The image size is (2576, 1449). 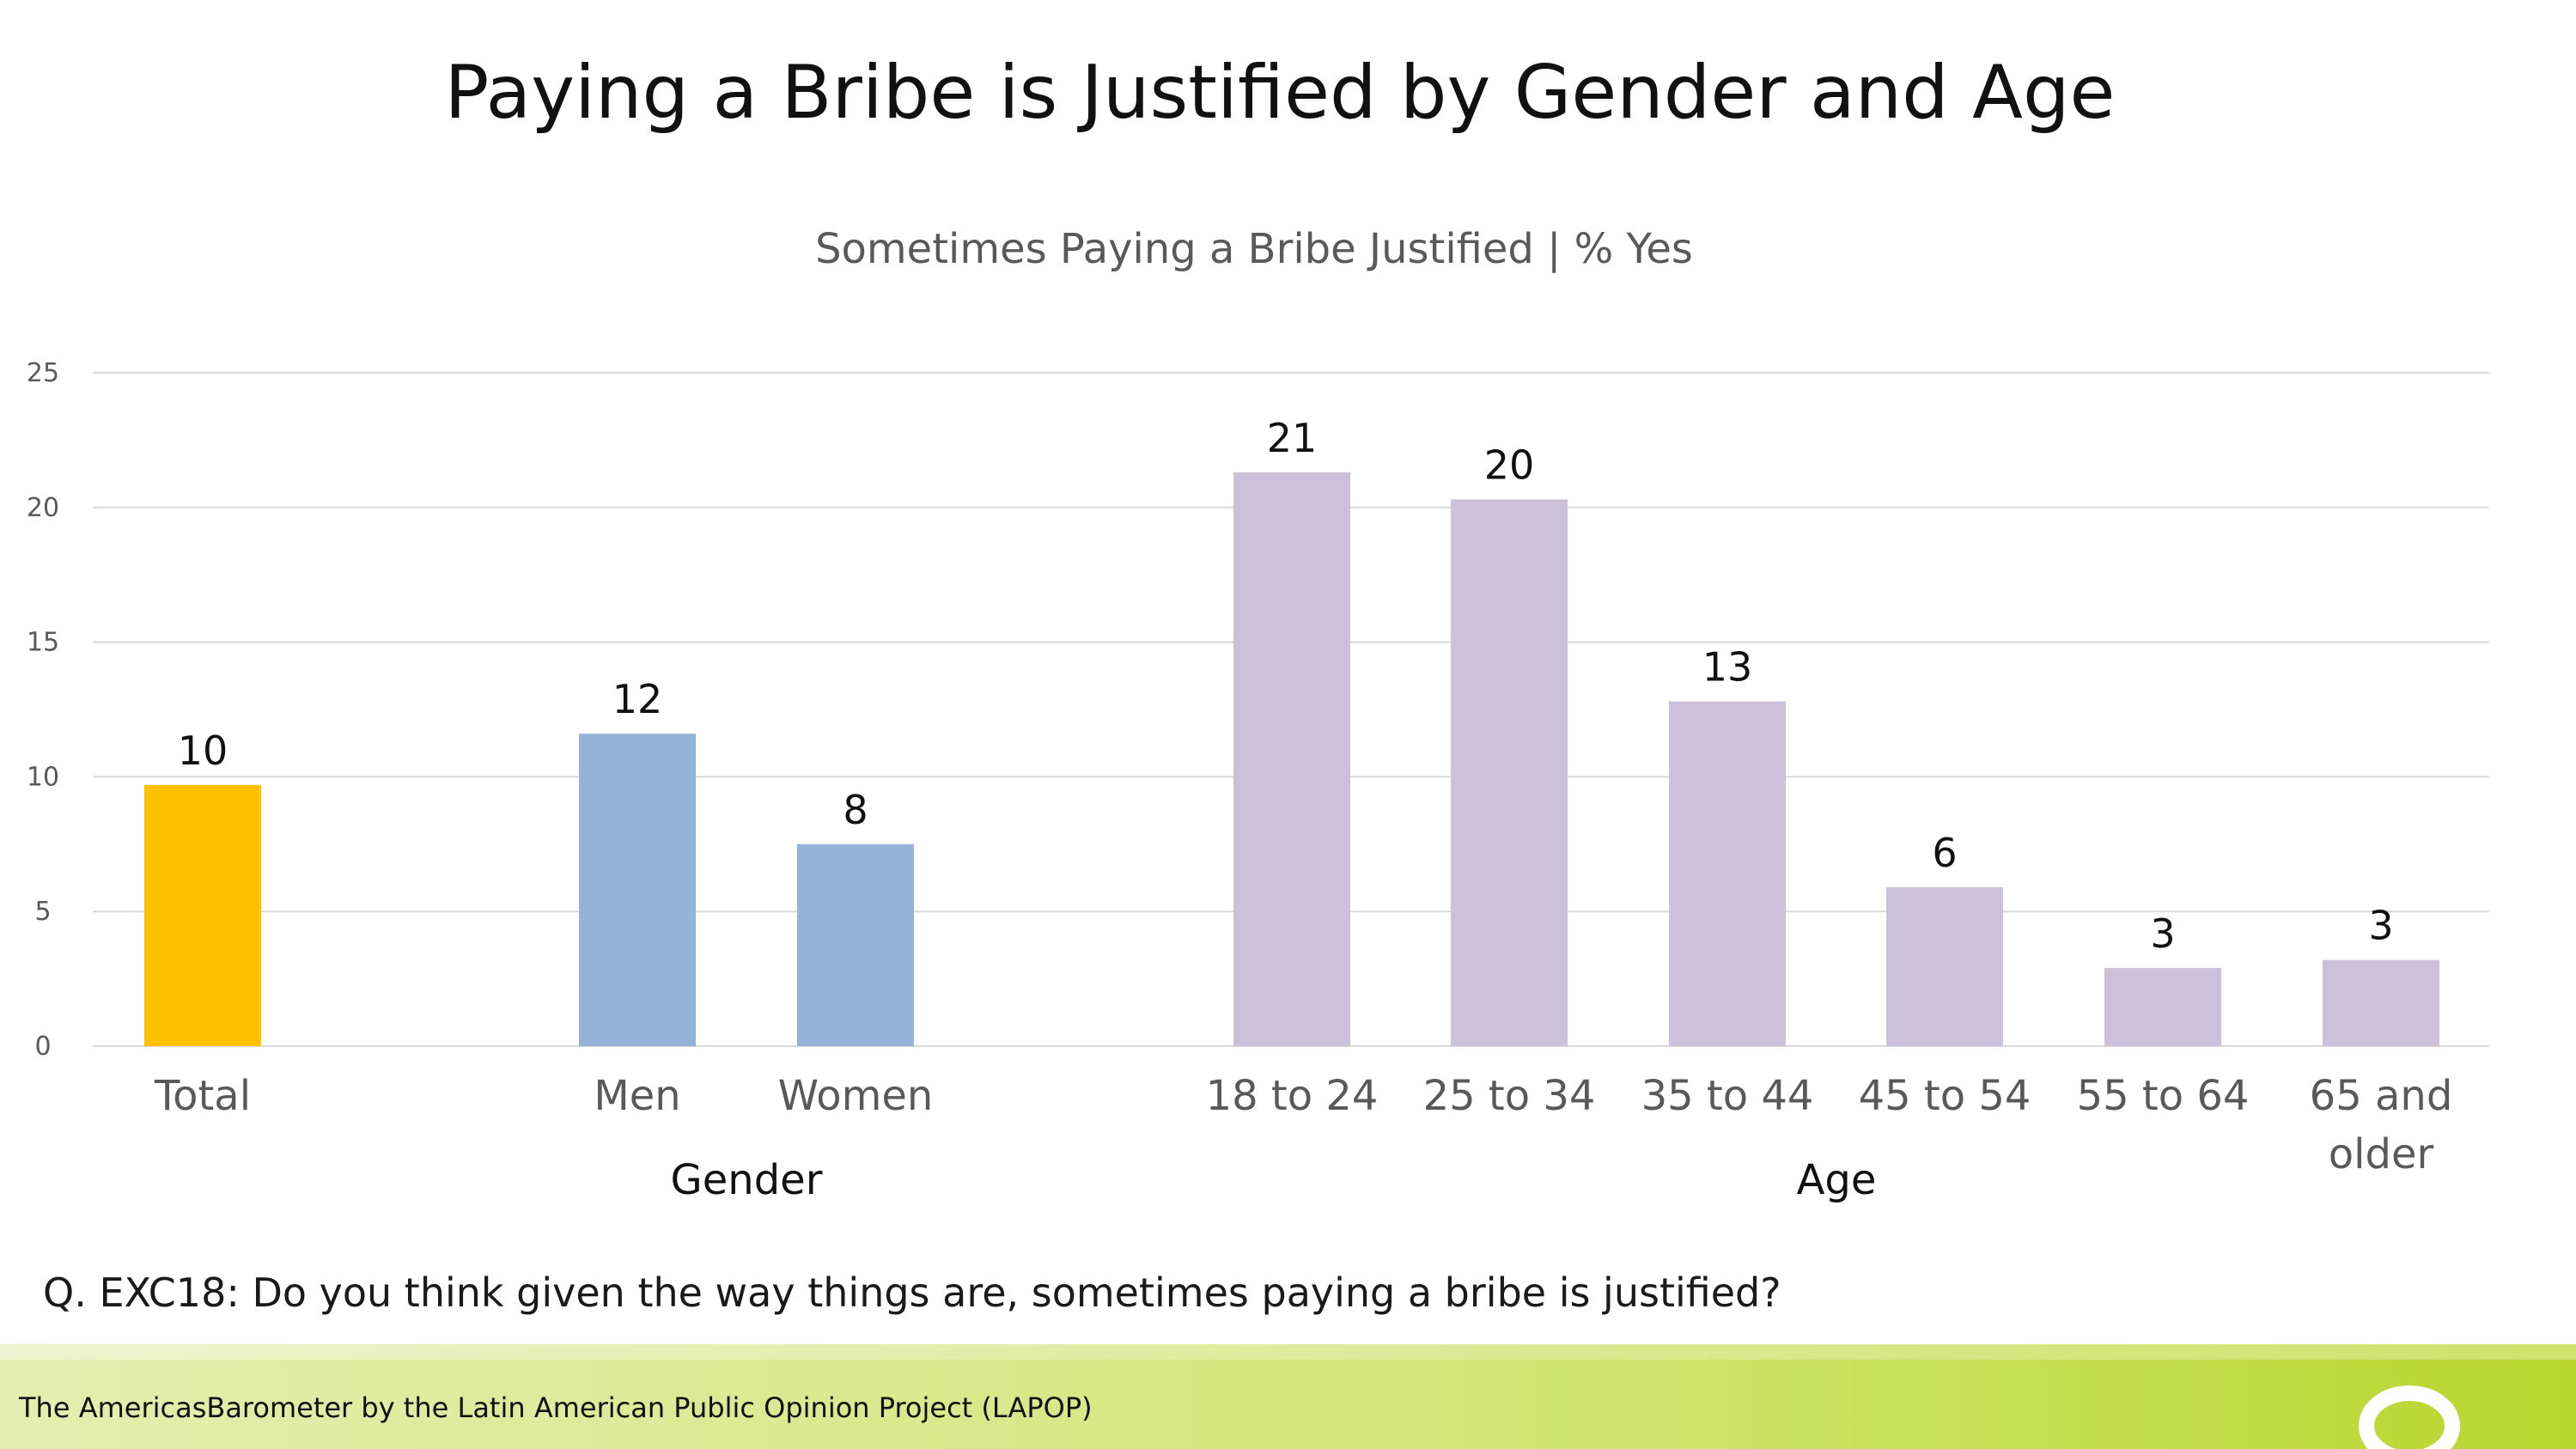 I want to click on footer-strip, so click(x=1288, y=1352).